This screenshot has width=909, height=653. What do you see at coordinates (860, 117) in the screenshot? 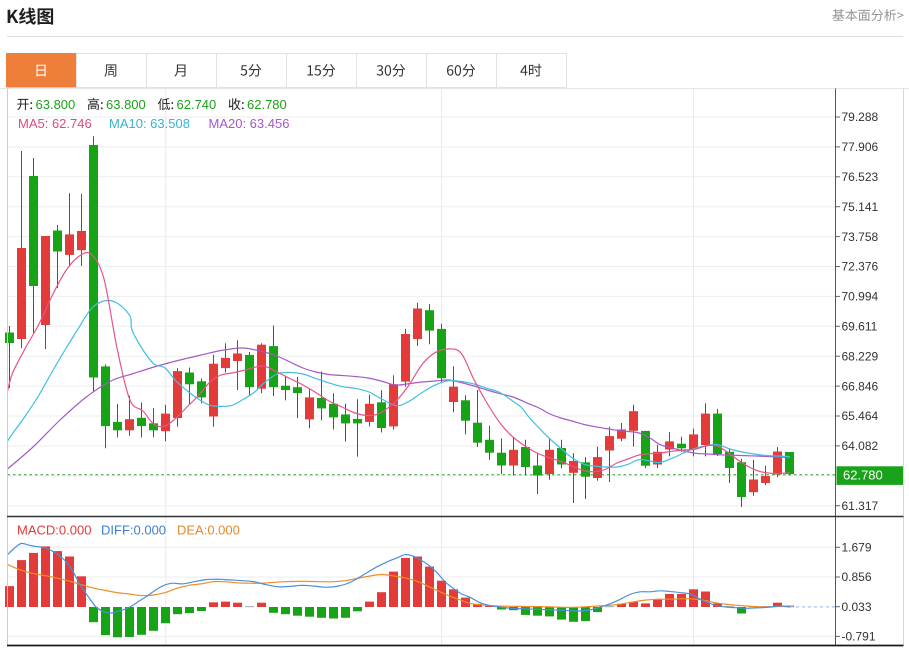
I see `svg-text: 79.288` at bounding box center [860, 117].